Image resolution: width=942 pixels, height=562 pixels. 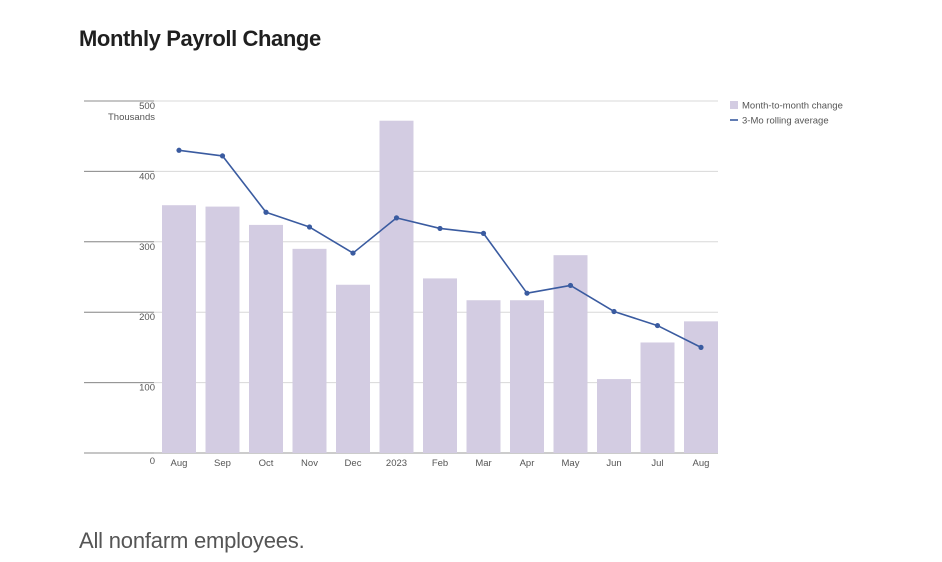 I want to click on x-tick-label: Nov, so click(x=309, y=463).